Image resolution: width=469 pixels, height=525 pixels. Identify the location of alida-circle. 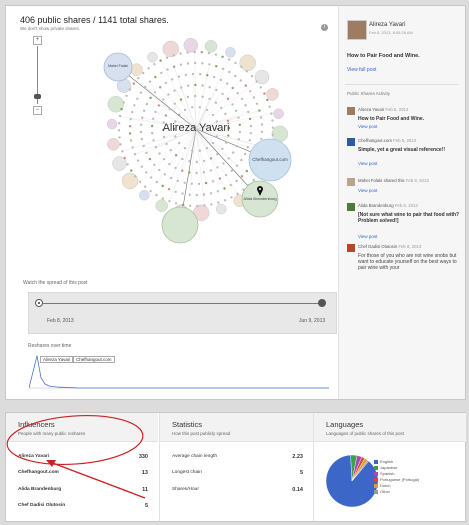
(260, 199).